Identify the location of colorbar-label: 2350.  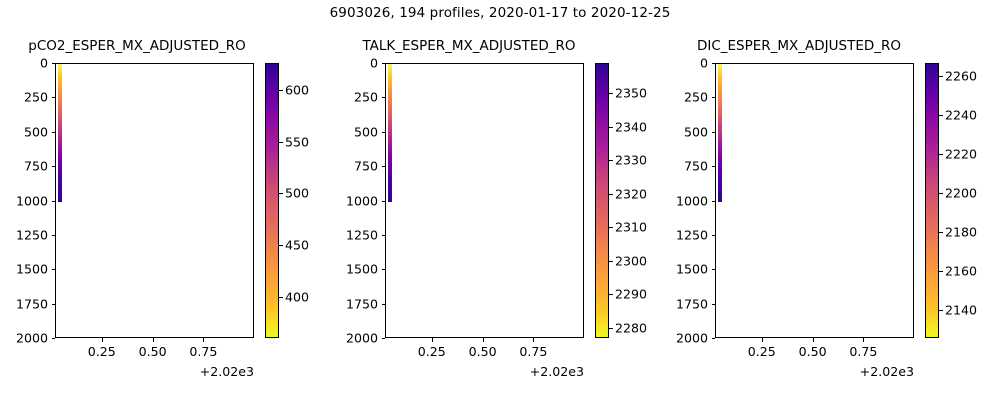
(631, 93).